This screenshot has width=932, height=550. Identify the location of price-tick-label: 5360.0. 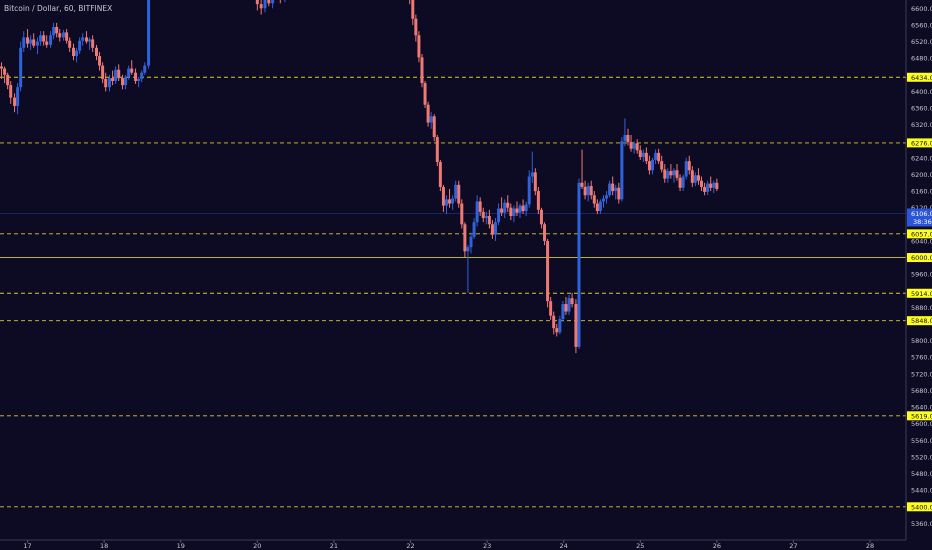
(921, 524).